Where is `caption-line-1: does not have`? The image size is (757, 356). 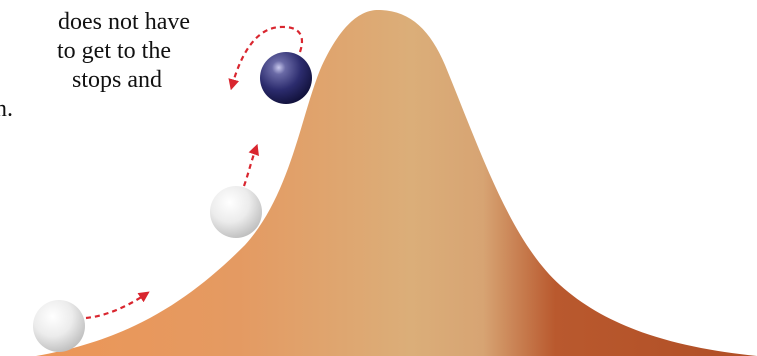 caption-line-1: does not have is located at coordinates (124, 22).